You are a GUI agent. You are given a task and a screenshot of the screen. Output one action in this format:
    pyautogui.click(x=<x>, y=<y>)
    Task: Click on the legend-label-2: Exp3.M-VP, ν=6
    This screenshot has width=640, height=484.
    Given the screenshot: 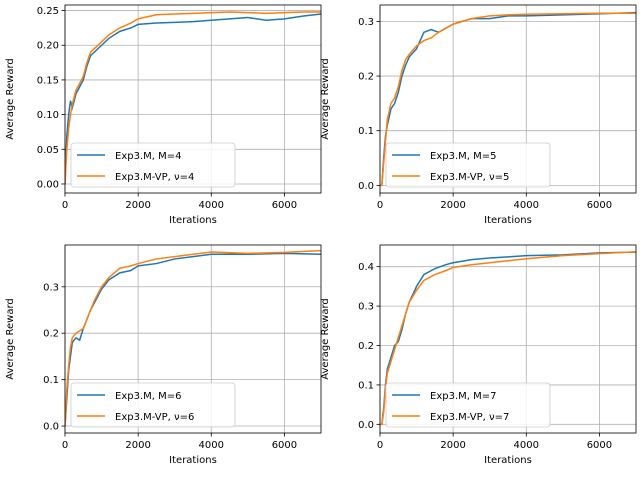 What is the action you would take?
    pyautogui.click(x=154, y=417)
    